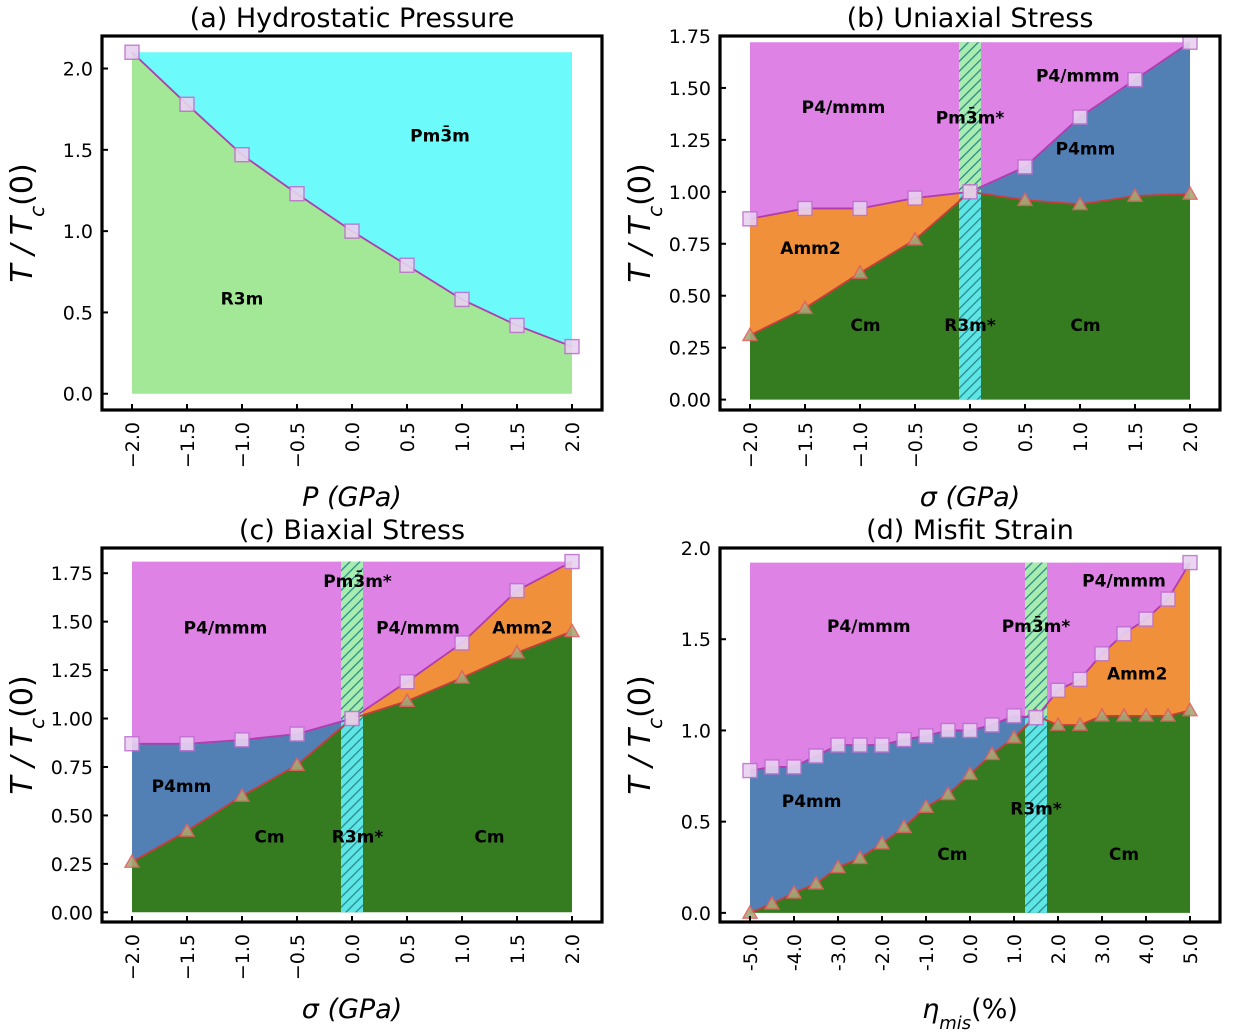  I want to click on y-tick-label: 1.75, so click(690, 37).